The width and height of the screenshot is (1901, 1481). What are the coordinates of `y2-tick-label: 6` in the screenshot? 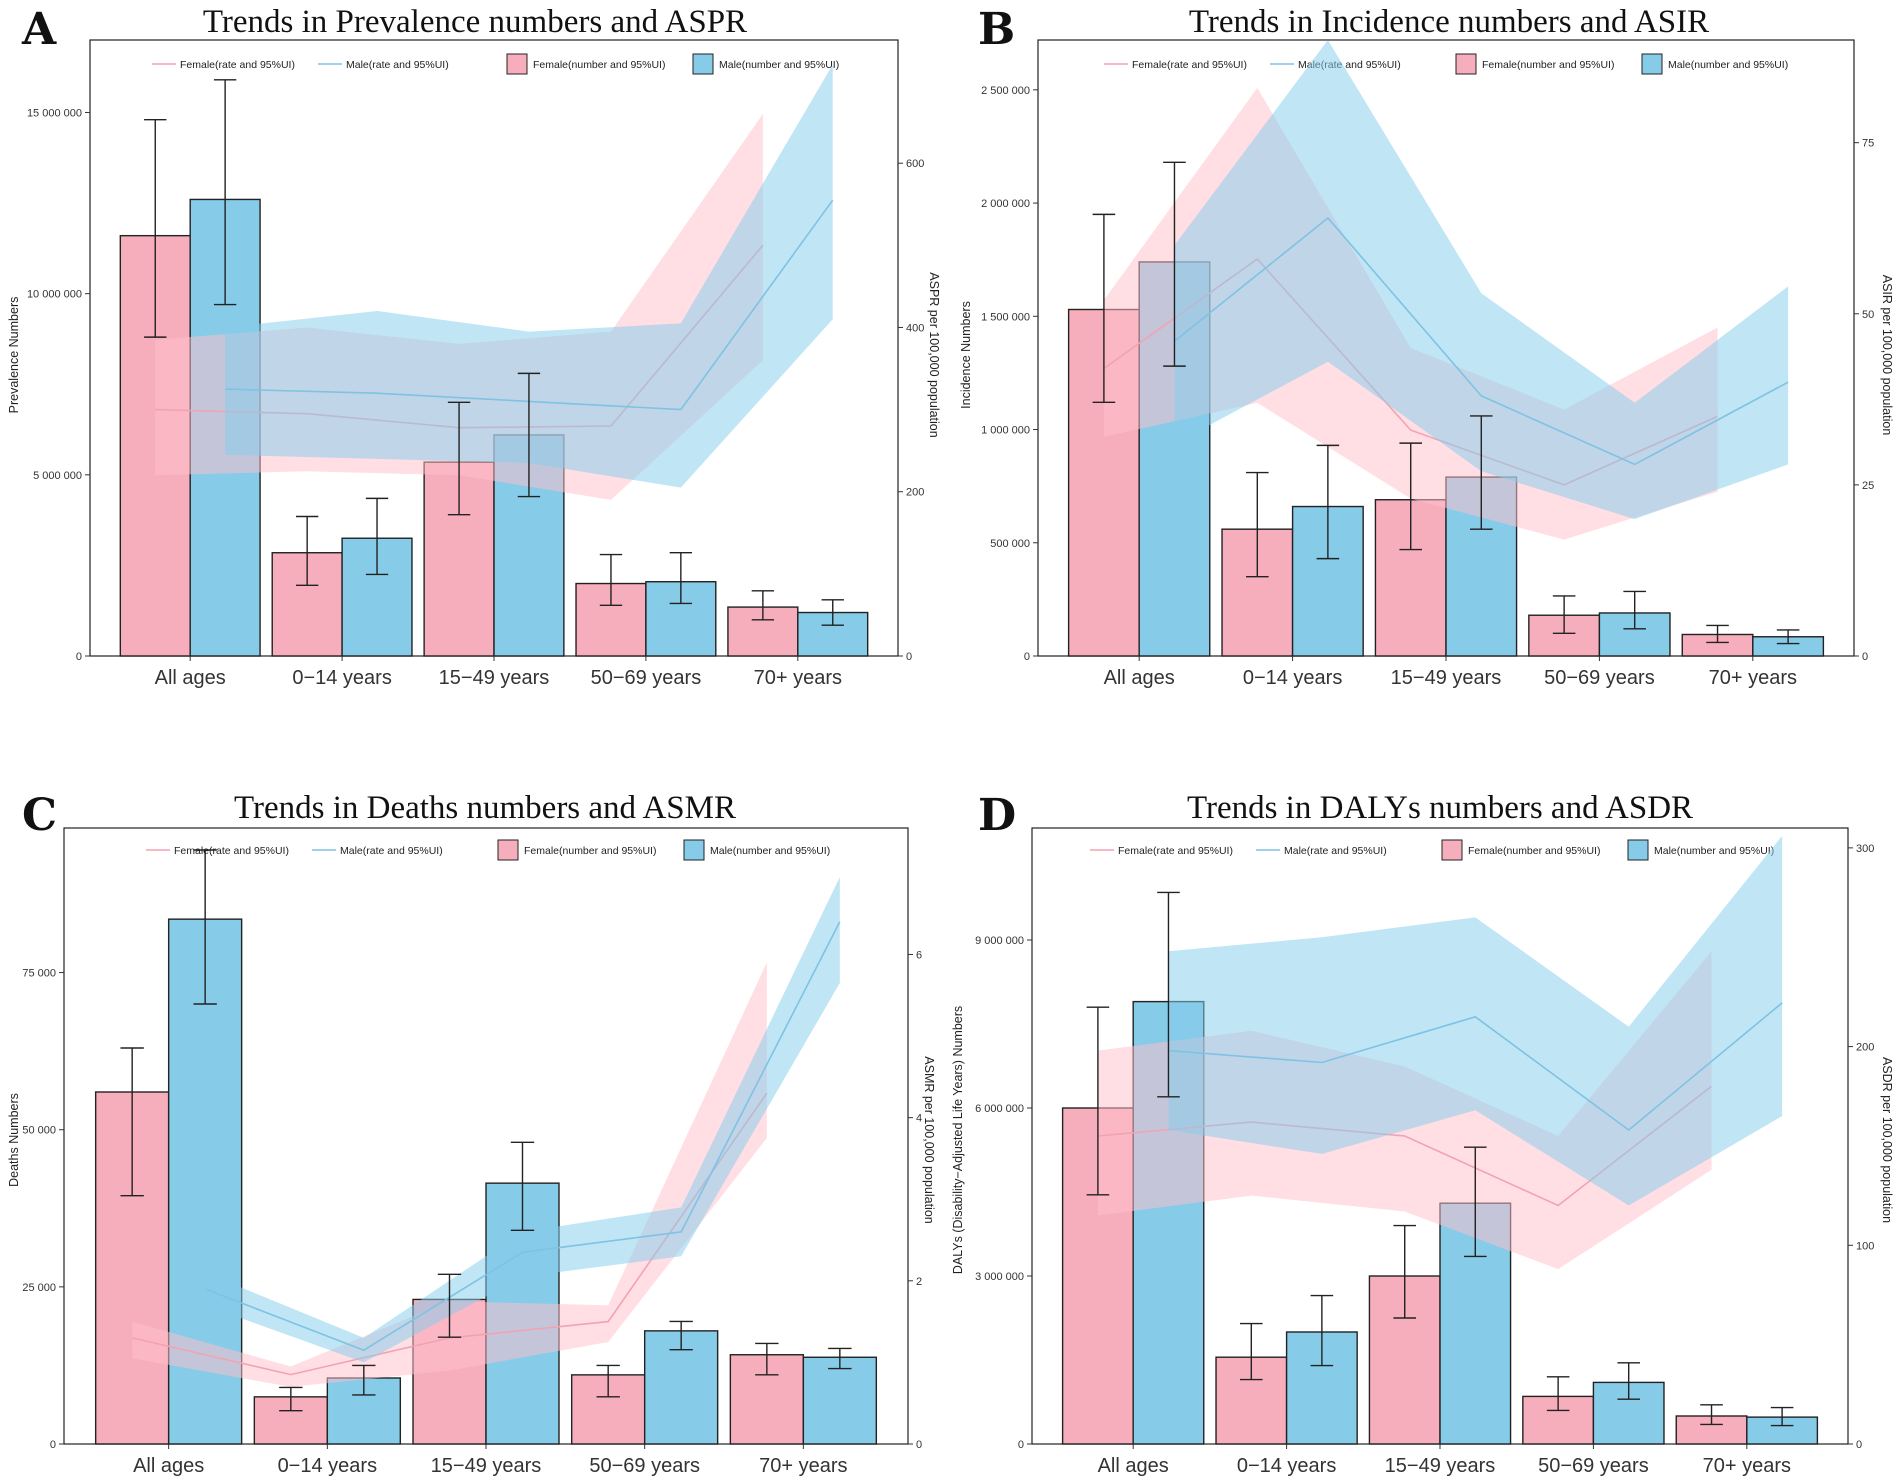 It's located at (919, 955).